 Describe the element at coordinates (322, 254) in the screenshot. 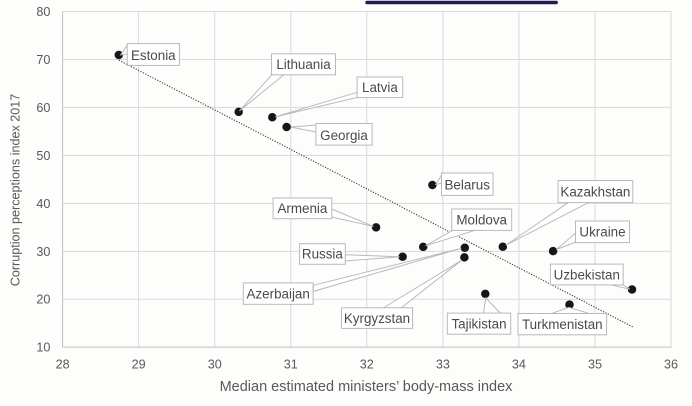

I see `svg-text: Russia` at that location.